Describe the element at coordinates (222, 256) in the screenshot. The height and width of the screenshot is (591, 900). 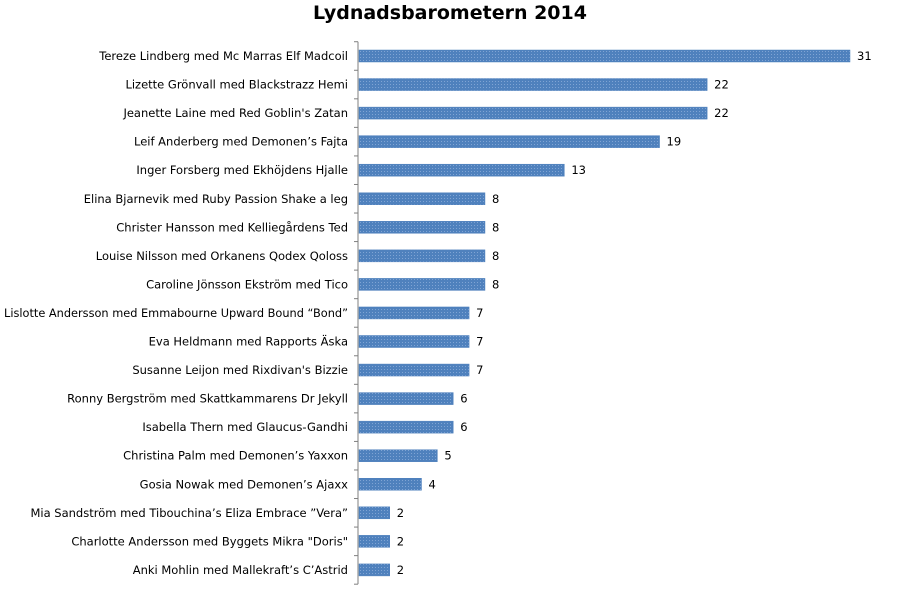
I see `category-label: Louise Nilsson med Orkanens Qodex Qoloss` at that location.